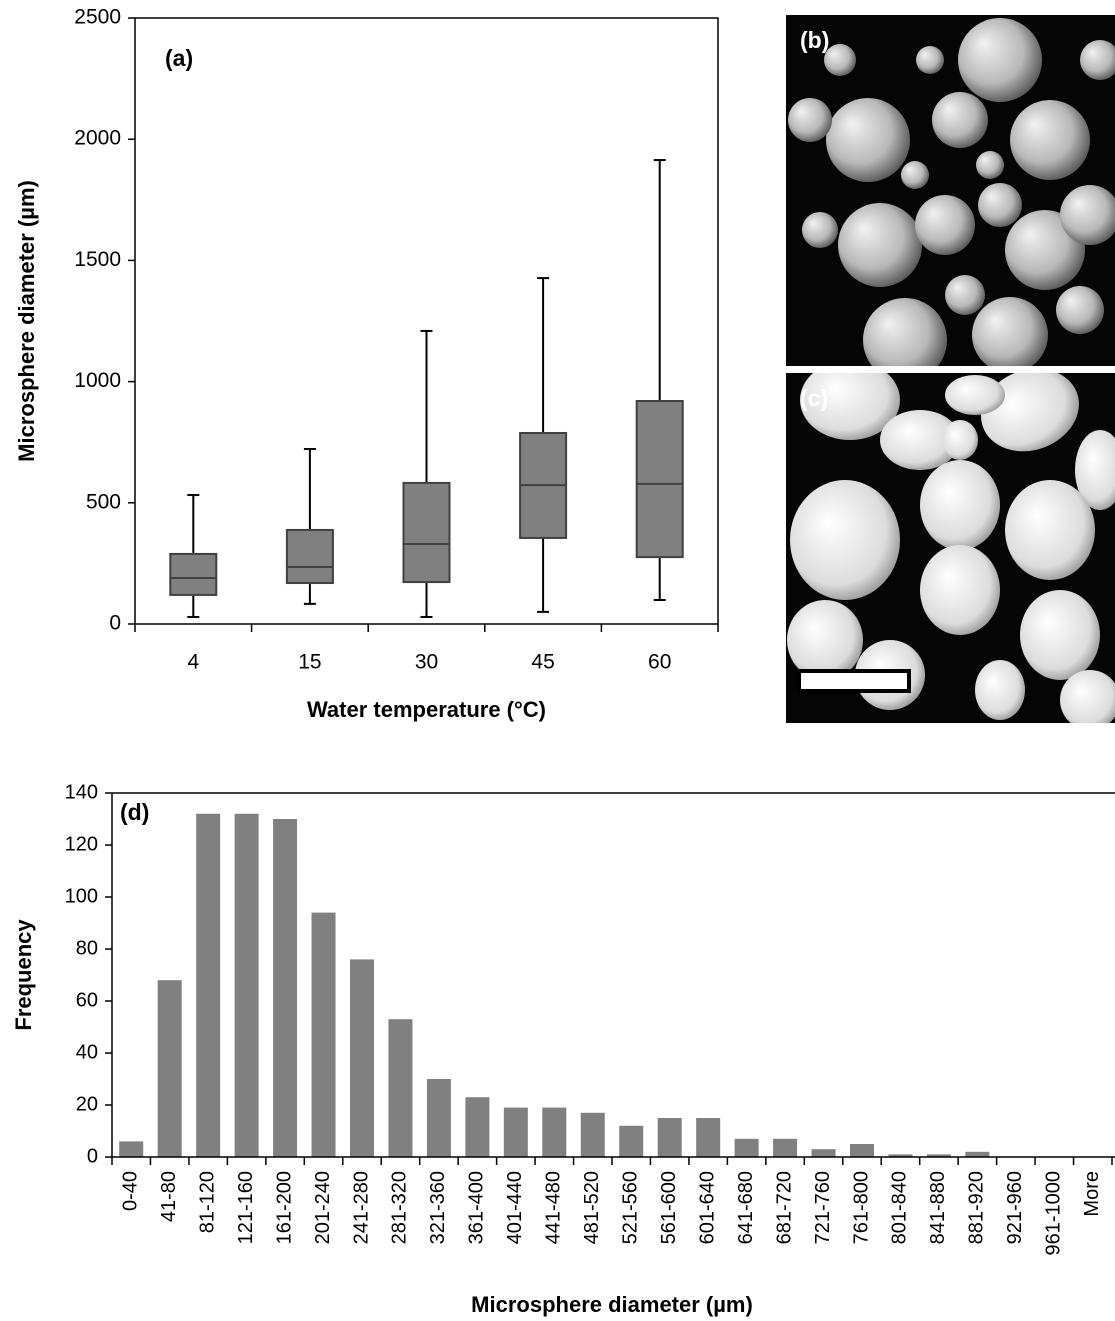 The width and height of the screenshot is (1115, 1321). Describe the element at coordinates (854, 681) in the screenshot. I see `scale-bar` at that location.